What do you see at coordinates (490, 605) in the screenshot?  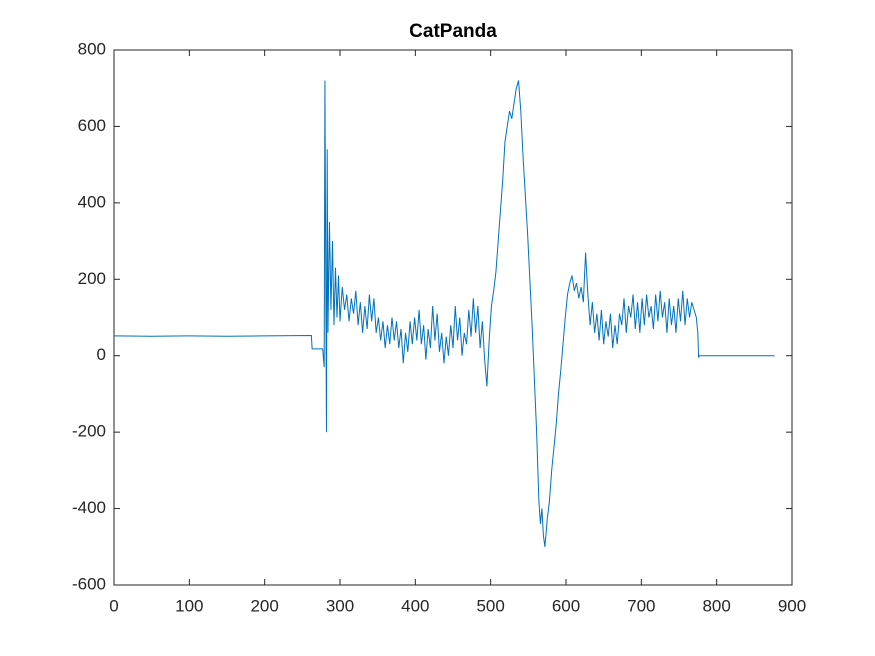 I see `x-tick-label: 500` at bounding box center [490, 605].